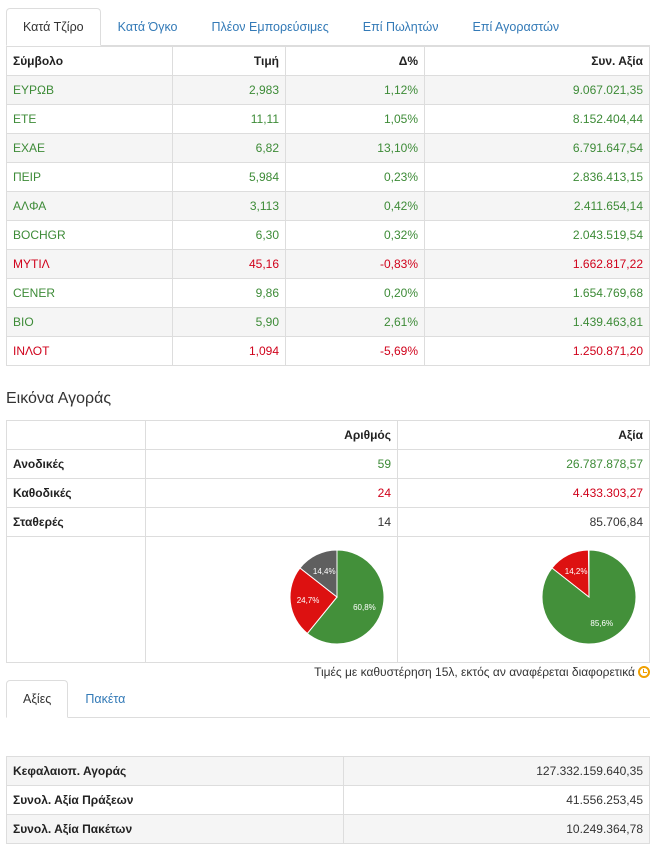 The image size is (657, 852). Describe the element at coordinates (175, 771) in the screenshot. I see `total-label: Κεφαλαιοπ. Αγοράς` at that location.